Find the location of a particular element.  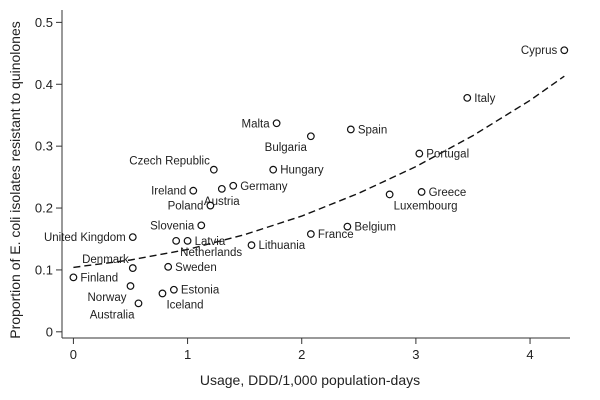

y-axis-ticks: 0 0.1 0.2 0.3 0.4 0.5 is located at coordinates (48, 177).